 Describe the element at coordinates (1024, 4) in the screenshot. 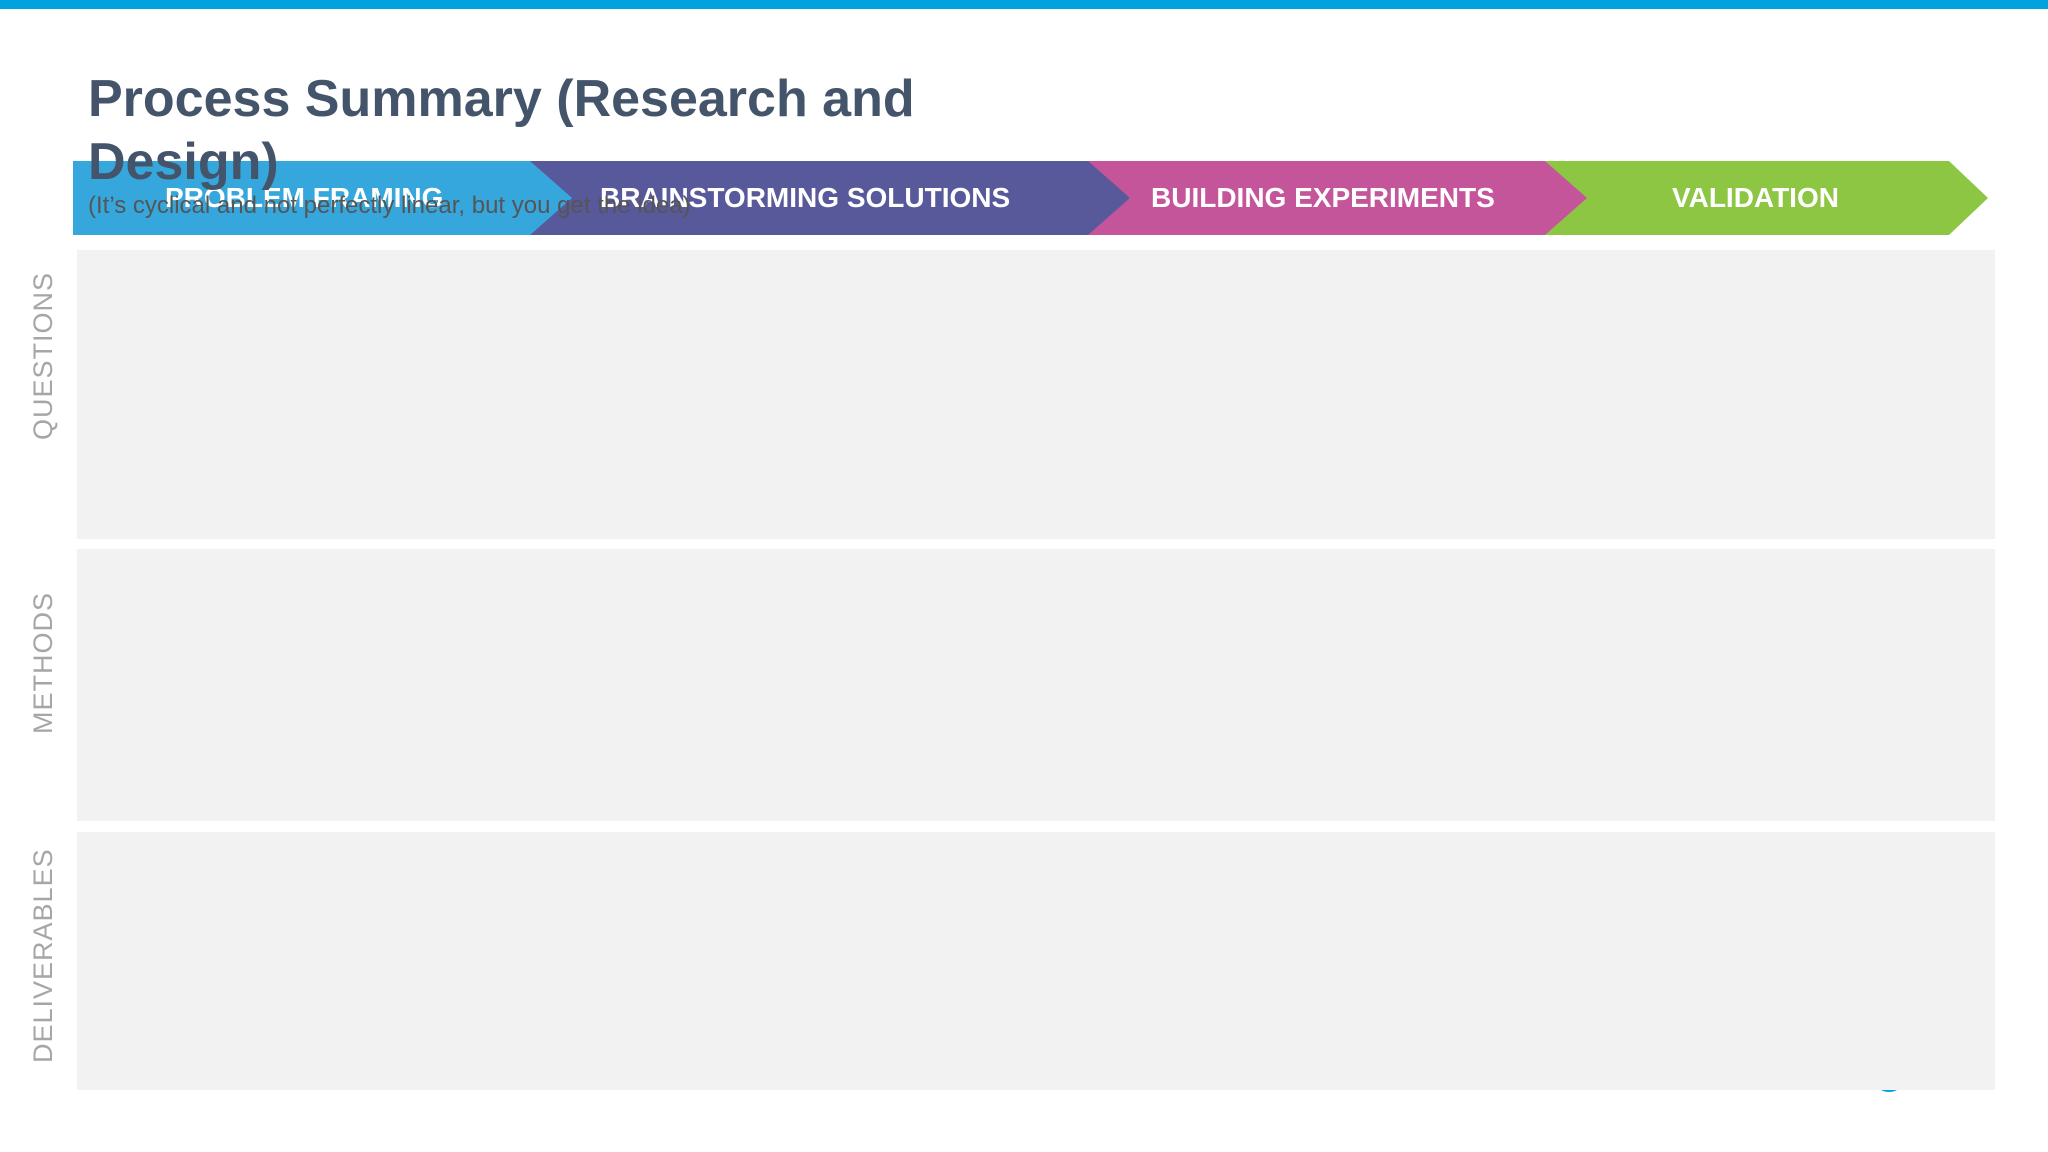

I see `top-accent-bar` at that location.